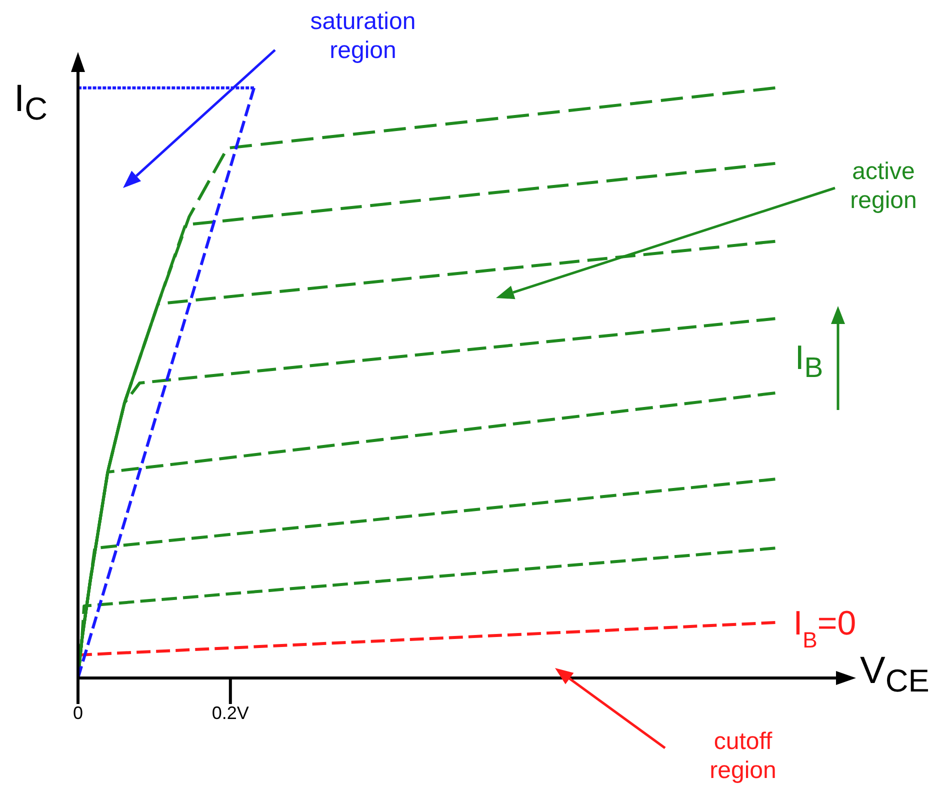 This screenshot has height=797, width=933. I want to click on text: cutoff region, so click(743, 757).